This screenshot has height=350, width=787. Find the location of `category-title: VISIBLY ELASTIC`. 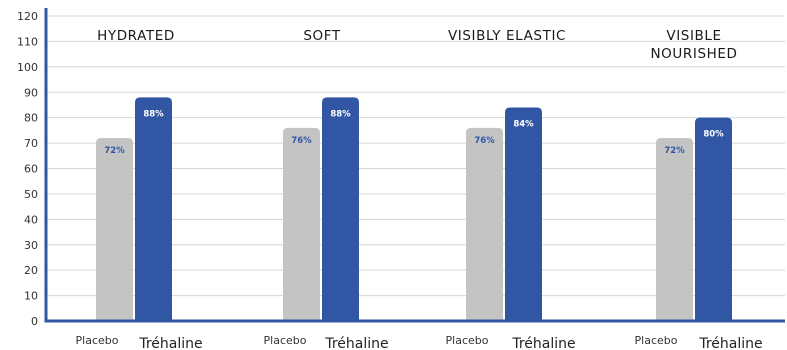

category-title: VISIBLY ELASTIC is located at coordinates (507, 36).